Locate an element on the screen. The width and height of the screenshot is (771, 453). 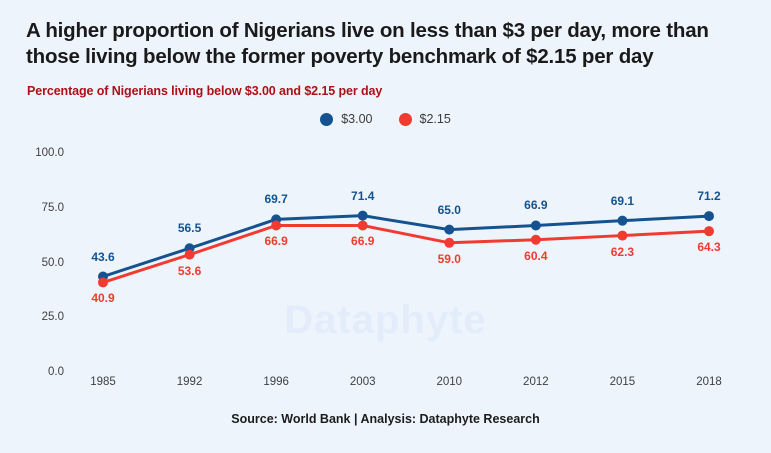
data-point-label: 59.0 is located at coordinates (449, 258).